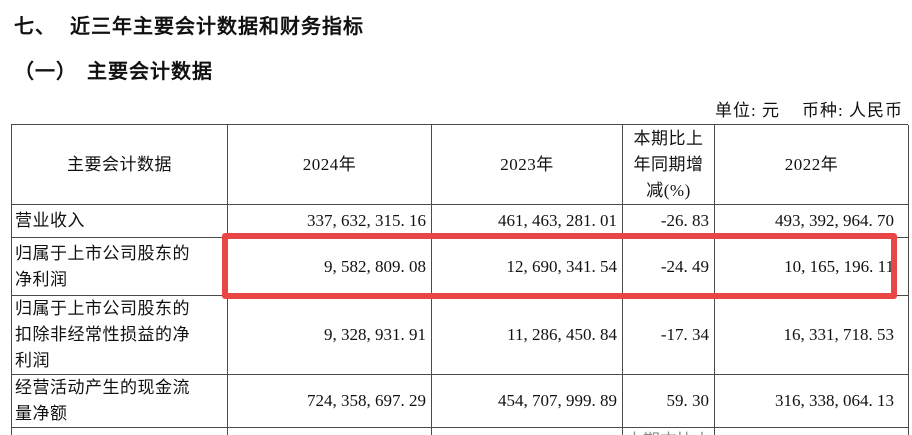 The width and height of the screenshot is (912, 435). I want to click on subsection-numbering: （一）, so click(45, 72).